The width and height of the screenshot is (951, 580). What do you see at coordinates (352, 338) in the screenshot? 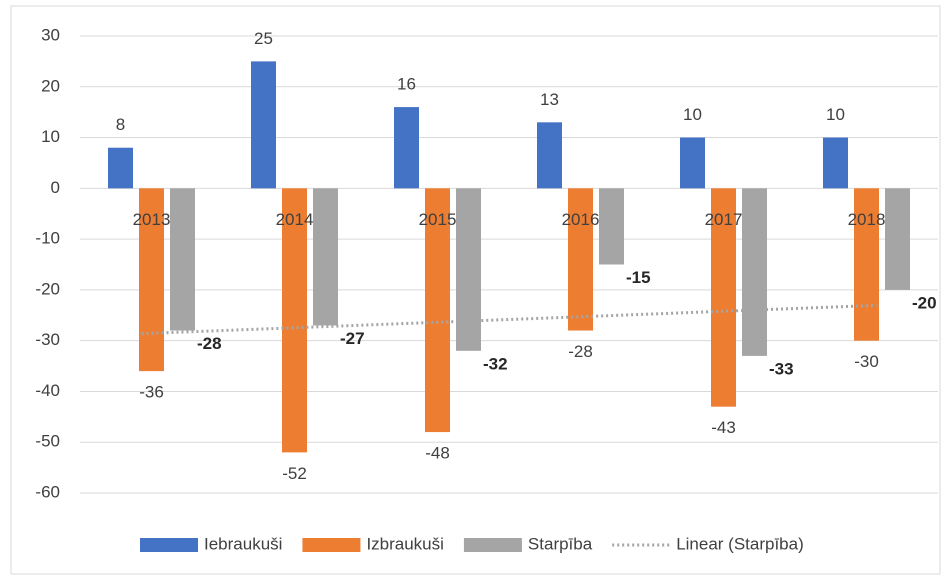
I see `data-label: -27` at bounding box center [352, 338].